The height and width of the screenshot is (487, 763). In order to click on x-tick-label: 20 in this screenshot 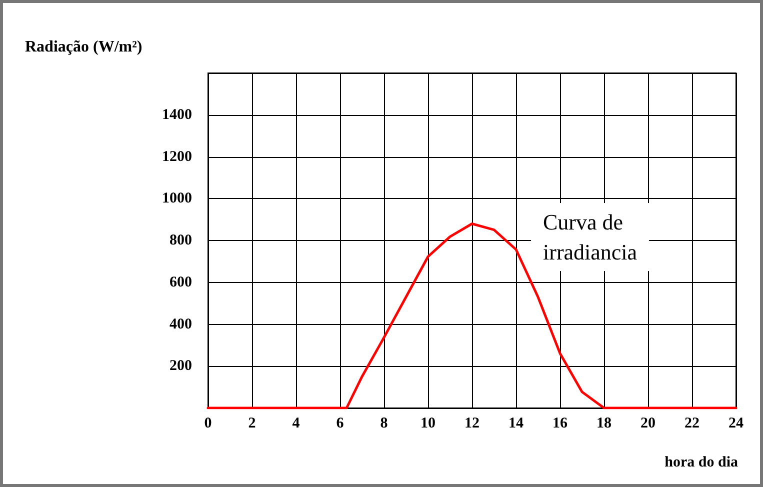, I will do `click(648, 424)`.